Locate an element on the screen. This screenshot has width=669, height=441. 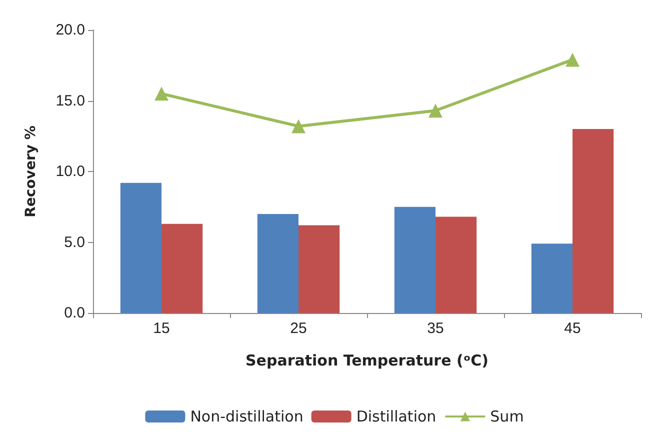
x-tick-label: 45 is located at coordinates (572, 328).